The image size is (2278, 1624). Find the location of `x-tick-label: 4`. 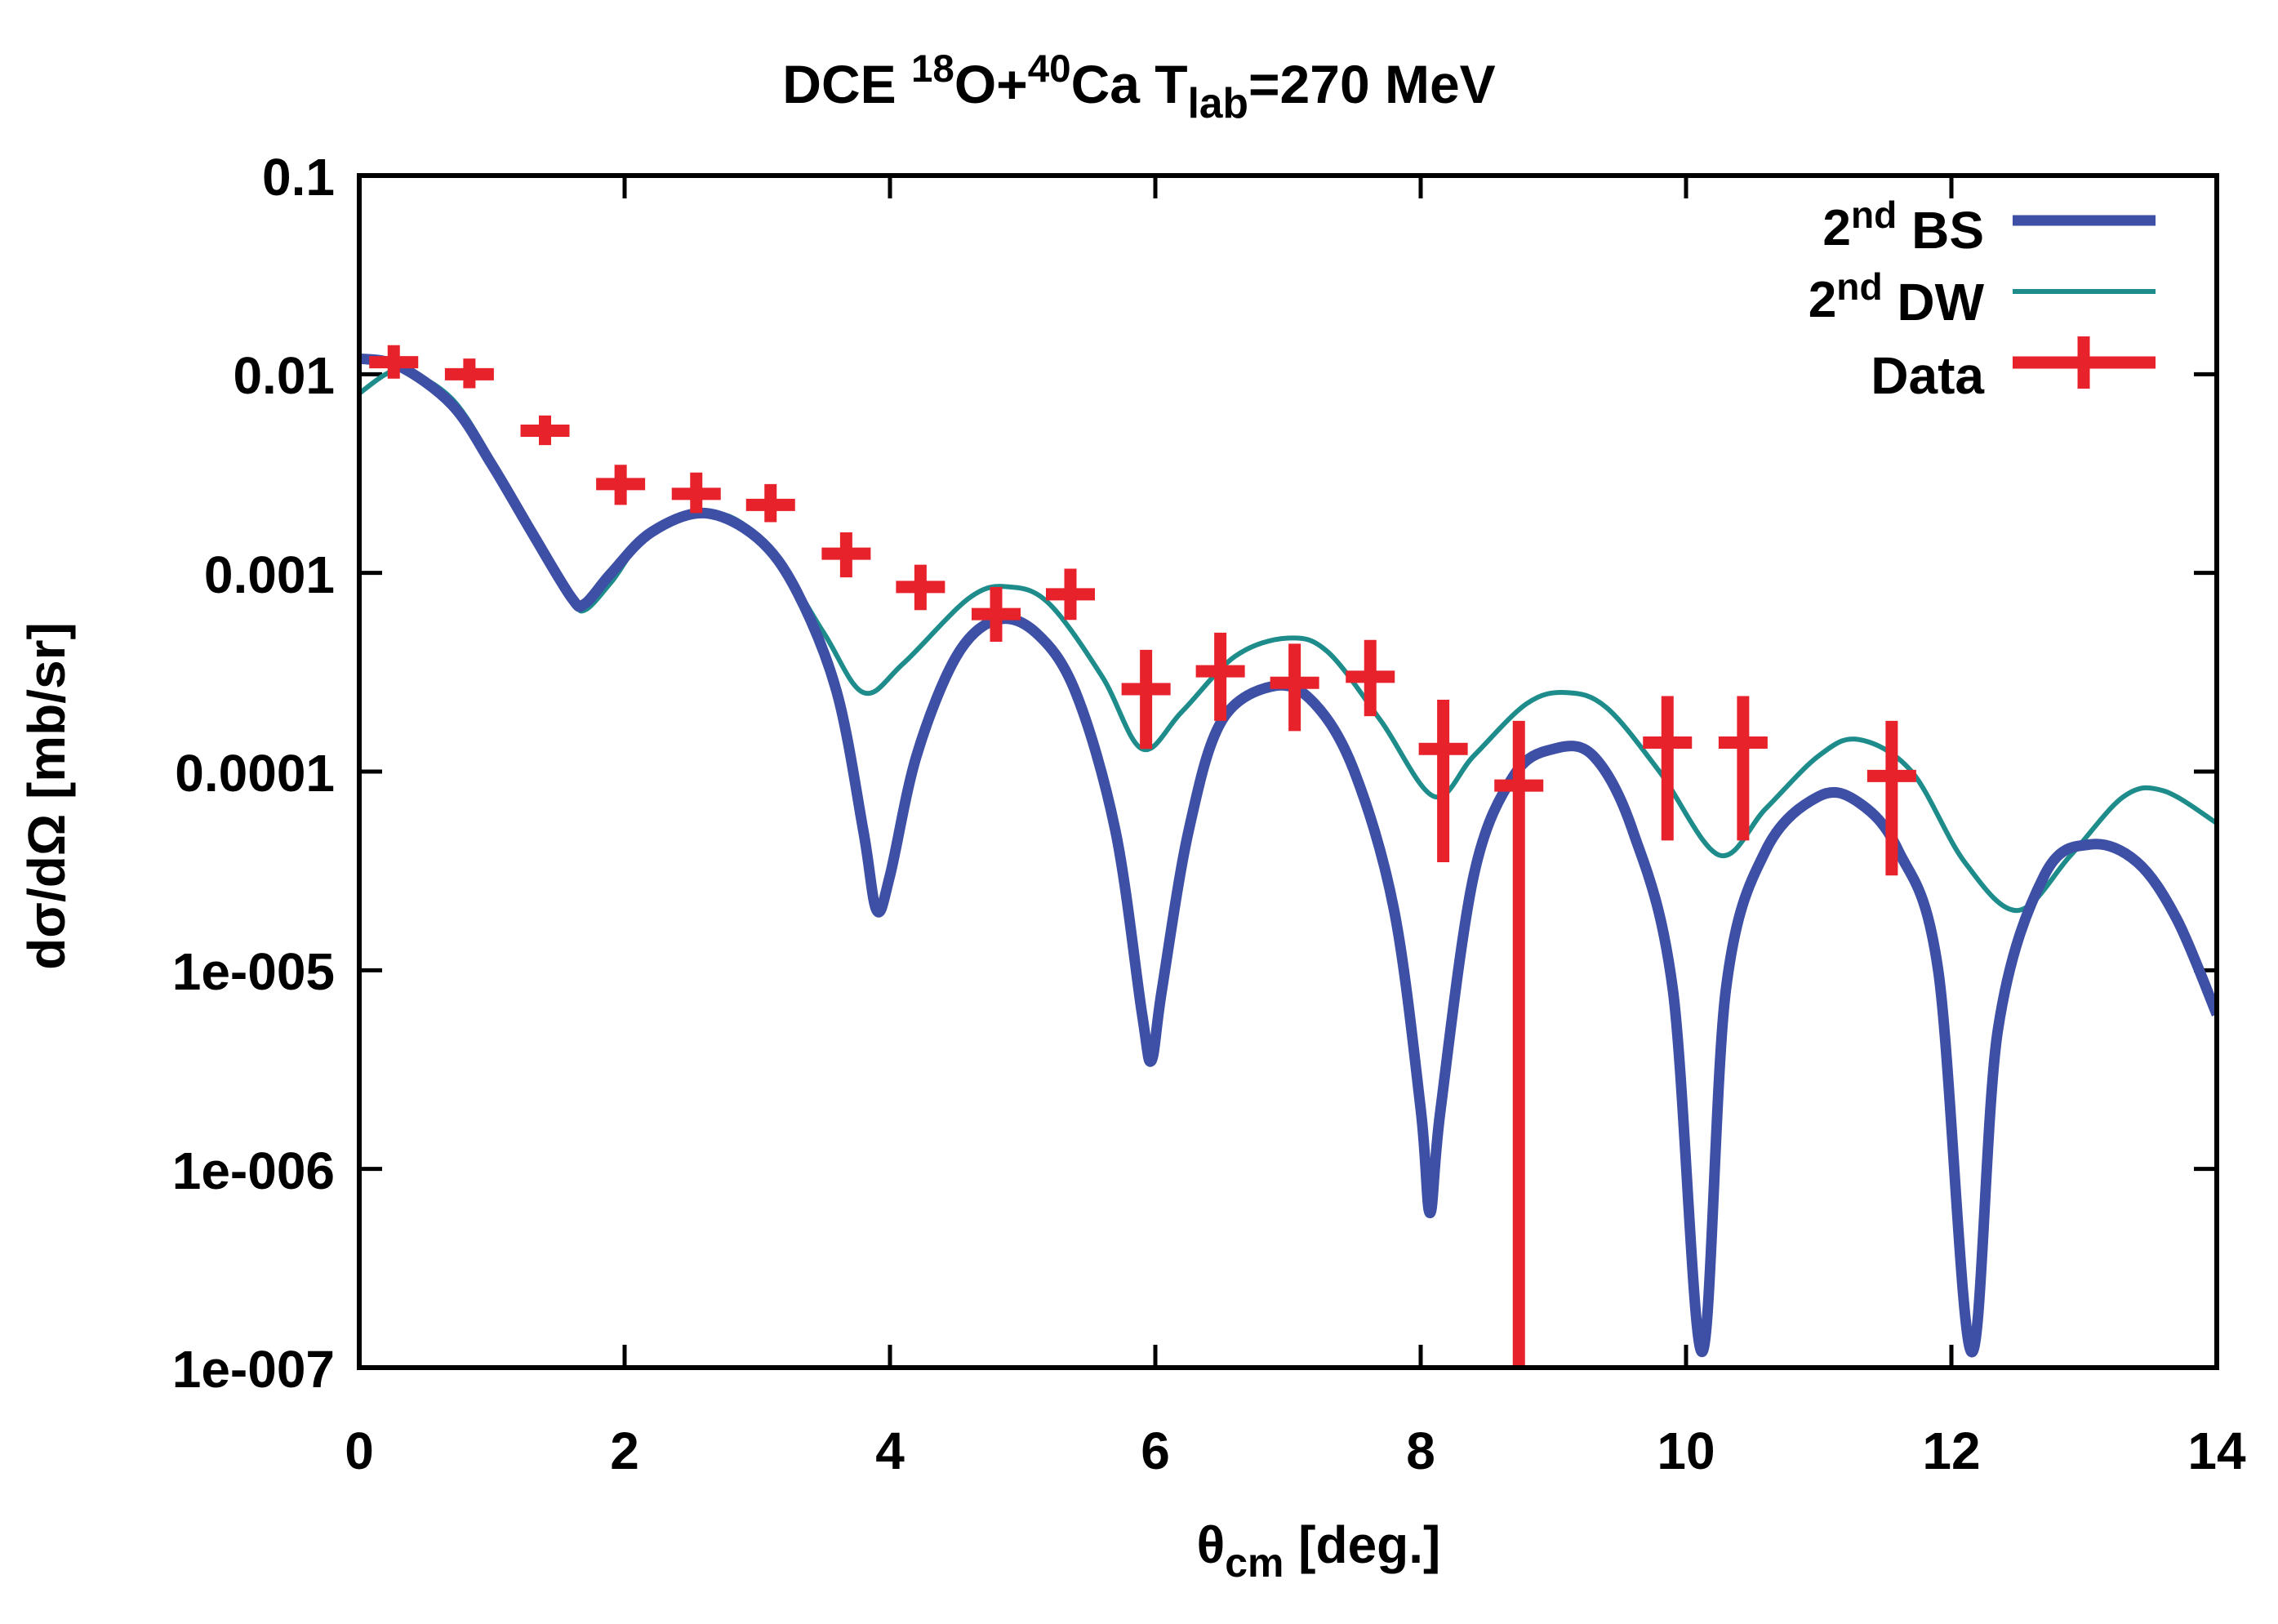

x-tick-label: 4 is located at coordinates (890, 1451).